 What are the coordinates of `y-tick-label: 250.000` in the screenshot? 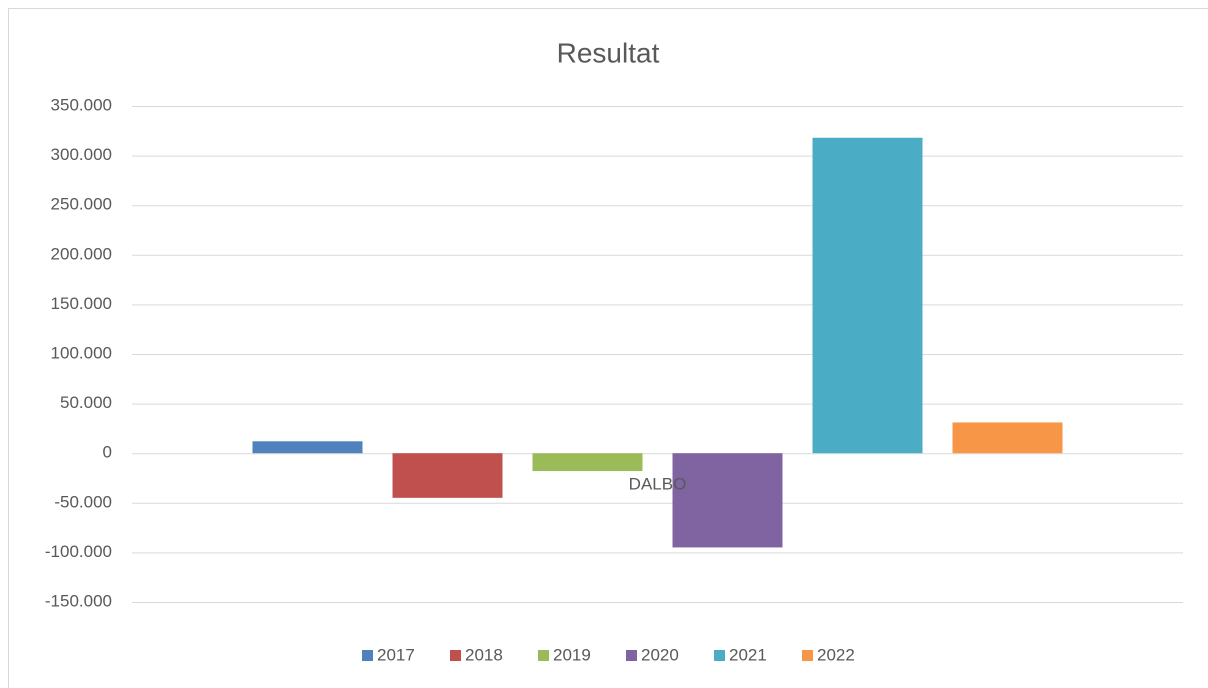 It's located at (81, 204).